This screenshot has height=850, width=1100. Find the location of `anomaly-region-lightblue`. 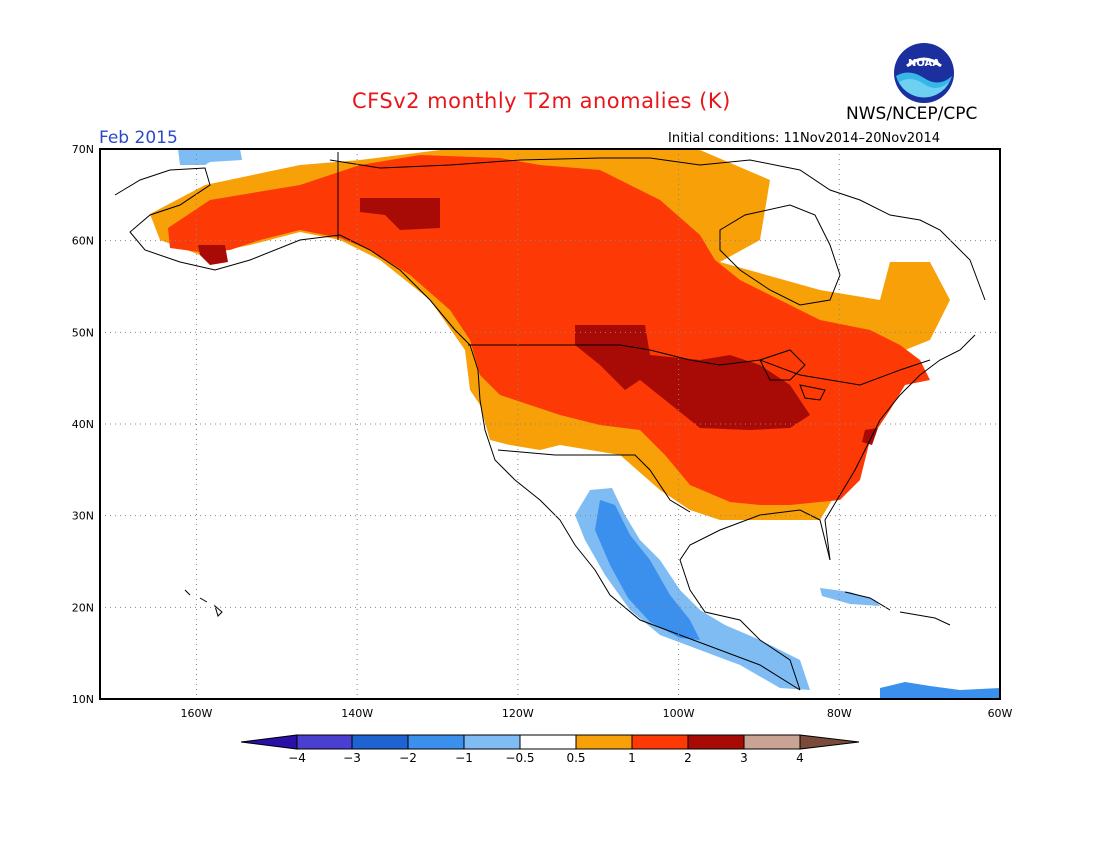

anomaly-region-lightblue is located at coordinates (692, 589).